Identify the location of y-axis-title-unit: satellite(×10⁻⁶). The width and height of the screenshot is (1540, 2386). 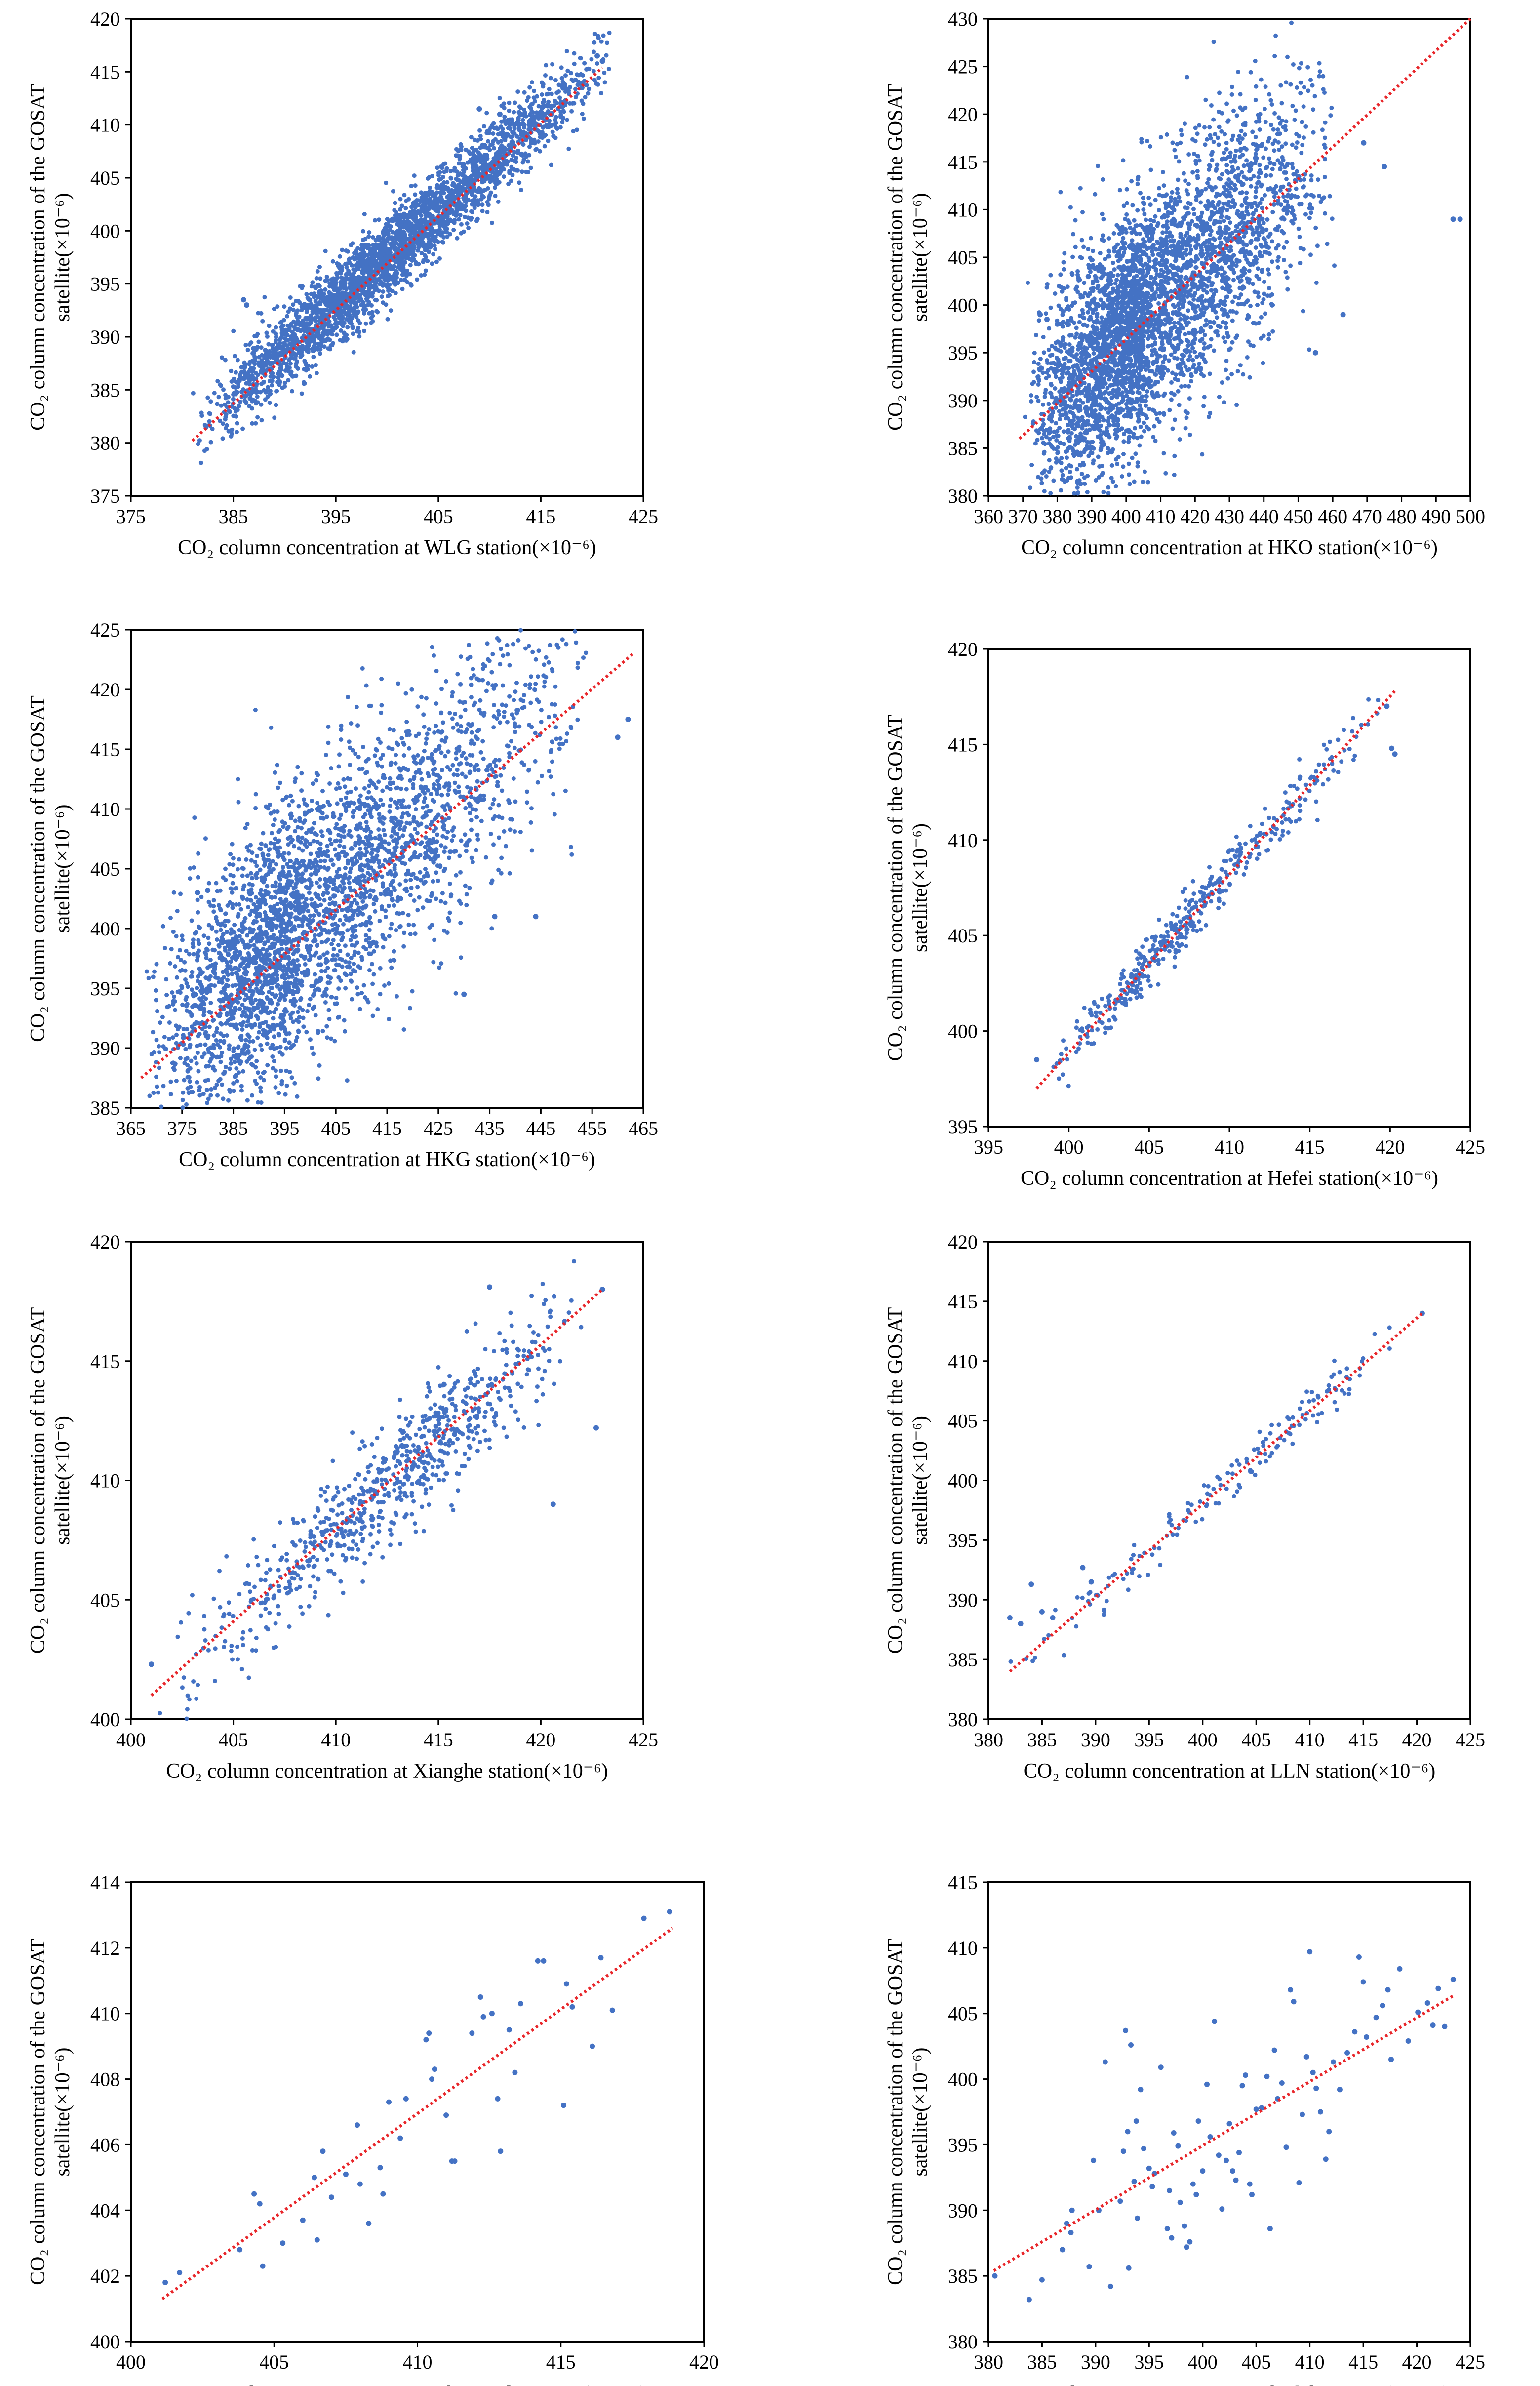
(62, 258).